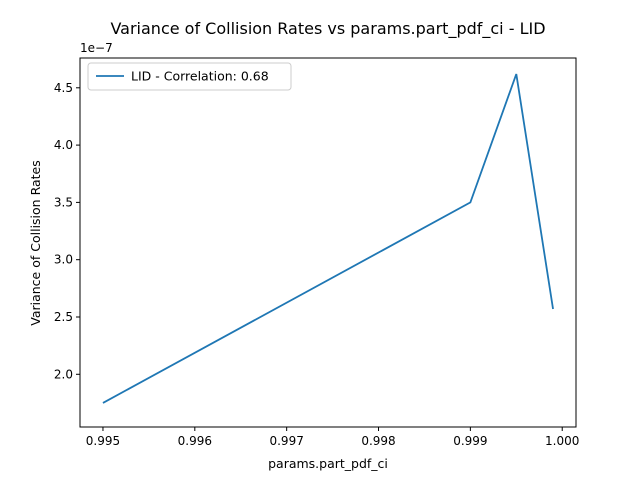  I want to click on x-axis-label: params.part_pdf_ci, so click(328, 463).